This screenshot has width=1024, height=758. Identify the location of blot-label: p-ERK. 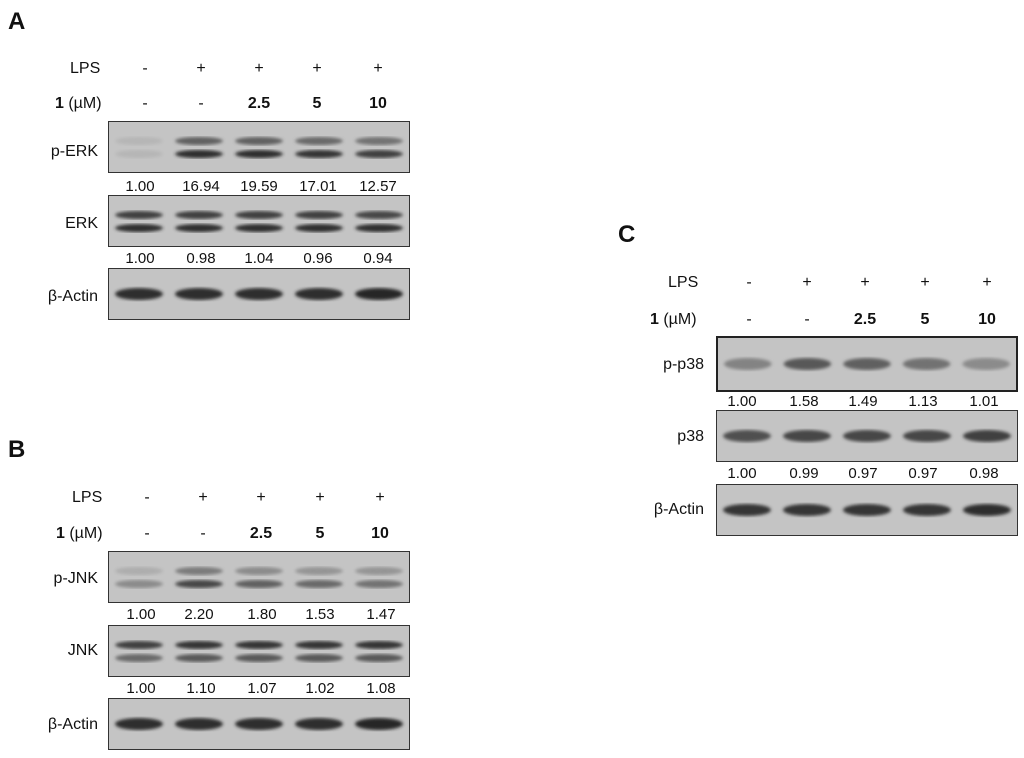
(74, 151).